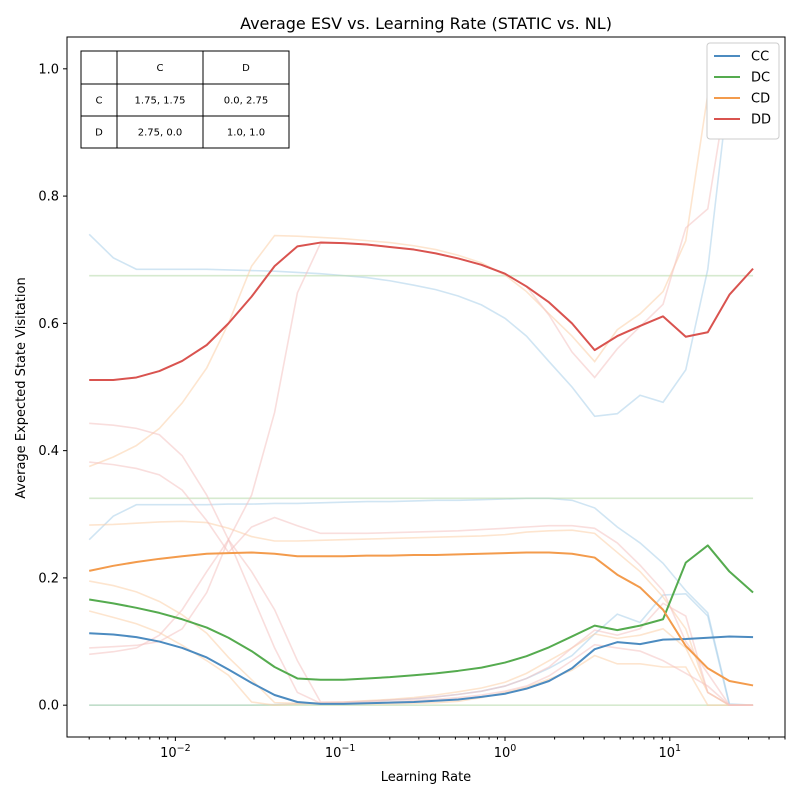 Image resolution: width=800 pixels, height=800 pixels. What do you see at coordinates (421, 668) in the screenshot?
I see `series-line-cc` at bounding box center [421, 668].